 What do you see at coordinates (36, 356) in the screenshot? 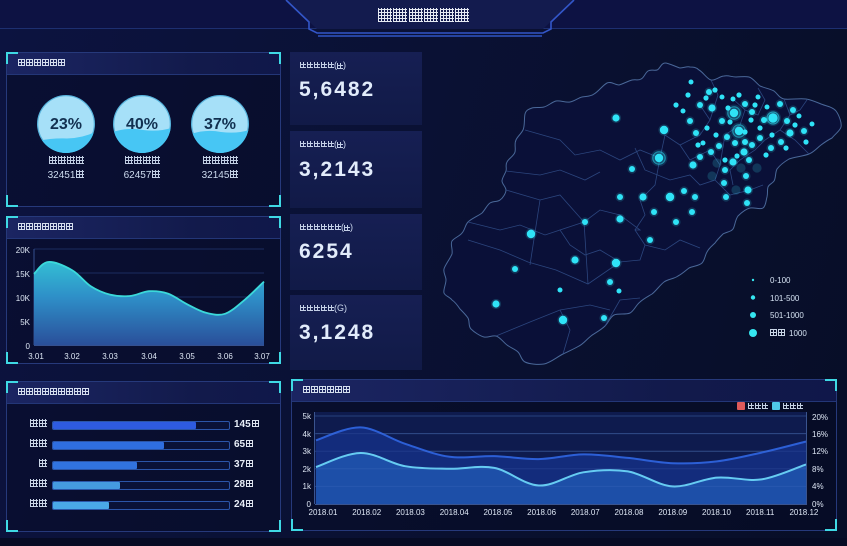
I see `svg-text: 3.01` at bounding box center [36, 356].